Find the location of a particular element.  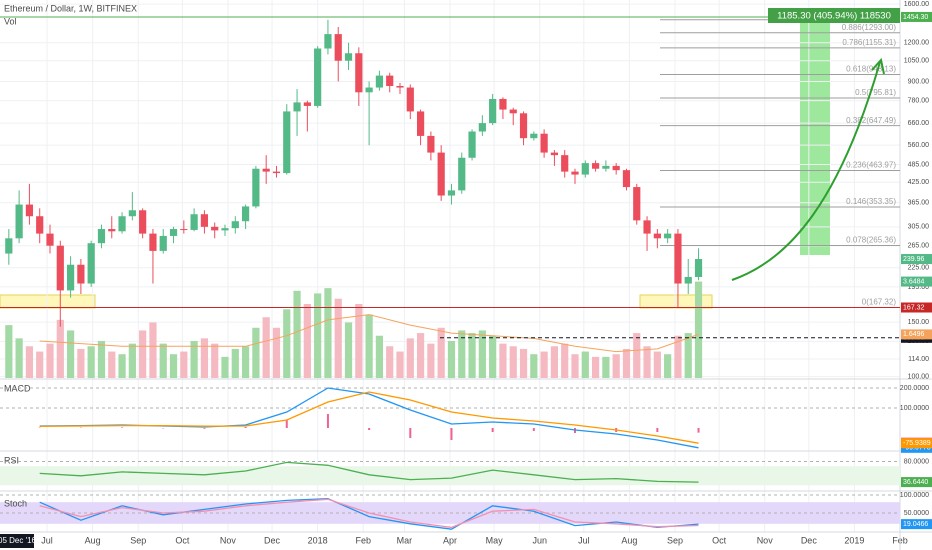

x-tick-label: Dec is located at coordinates (272, 540).